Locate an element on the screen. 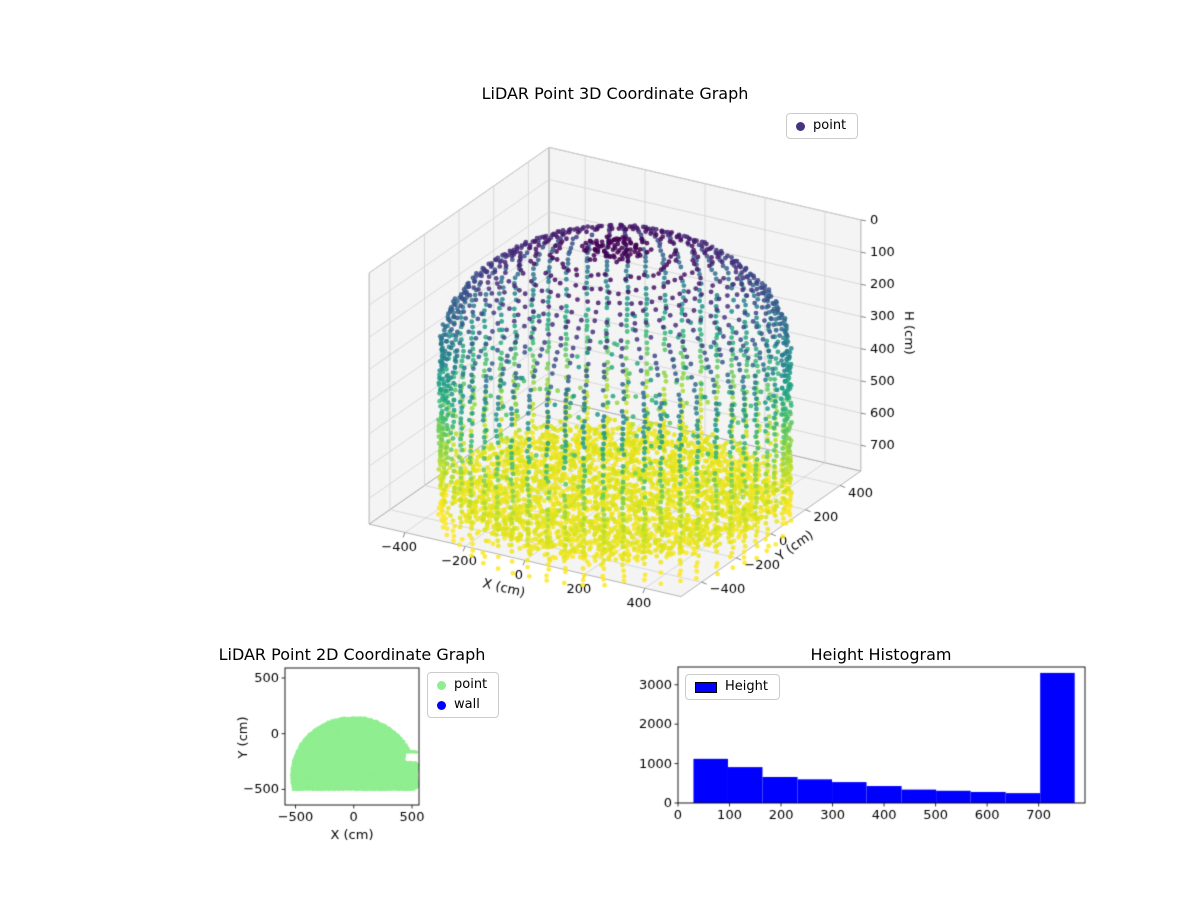 This screenshot has width=1200, height=900. plot2d-legend: point wall is located at coordinates (463, 695).